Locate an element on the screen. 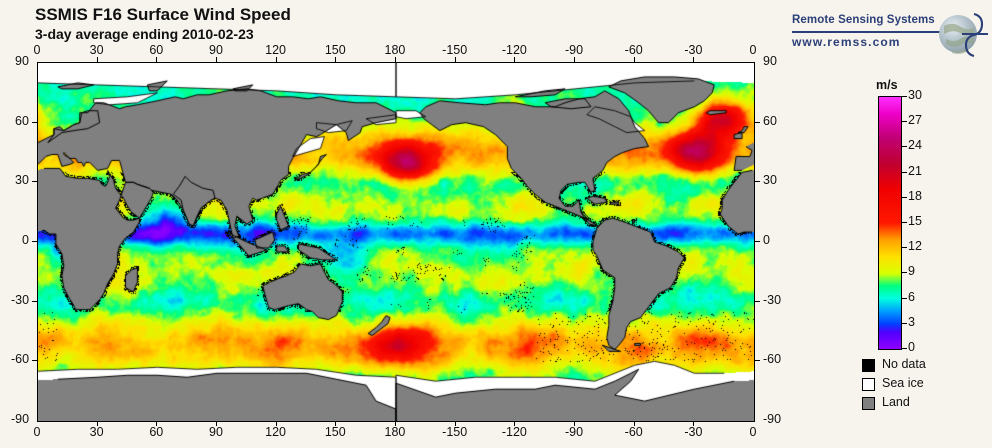 The image size is (992, 448). x-axis-label-top: -150 is located at coordinates (455, 50).